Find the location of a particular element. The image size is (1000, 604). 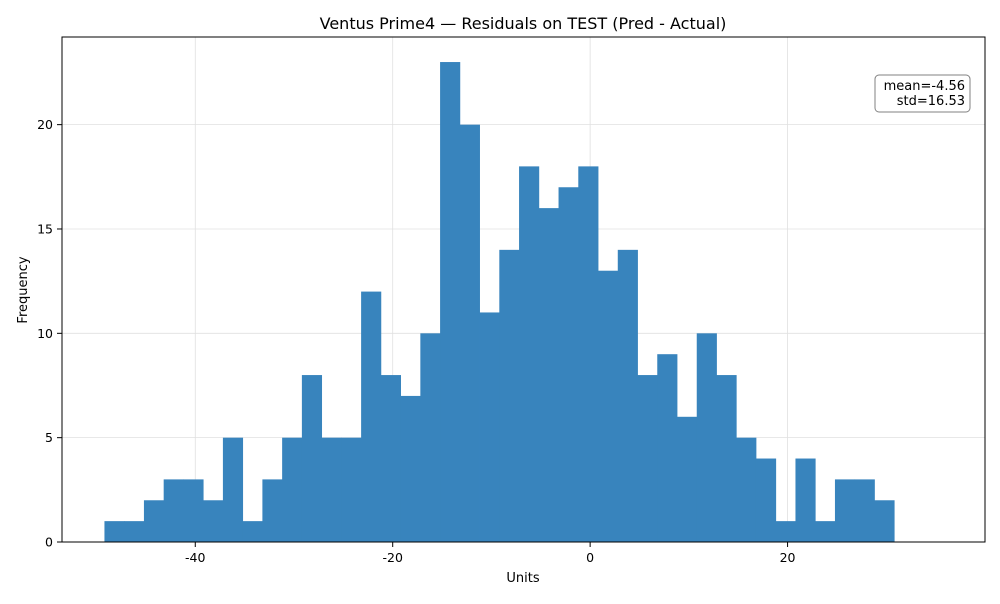

x-tick-label: 0 is located at coordinates (590, 557).